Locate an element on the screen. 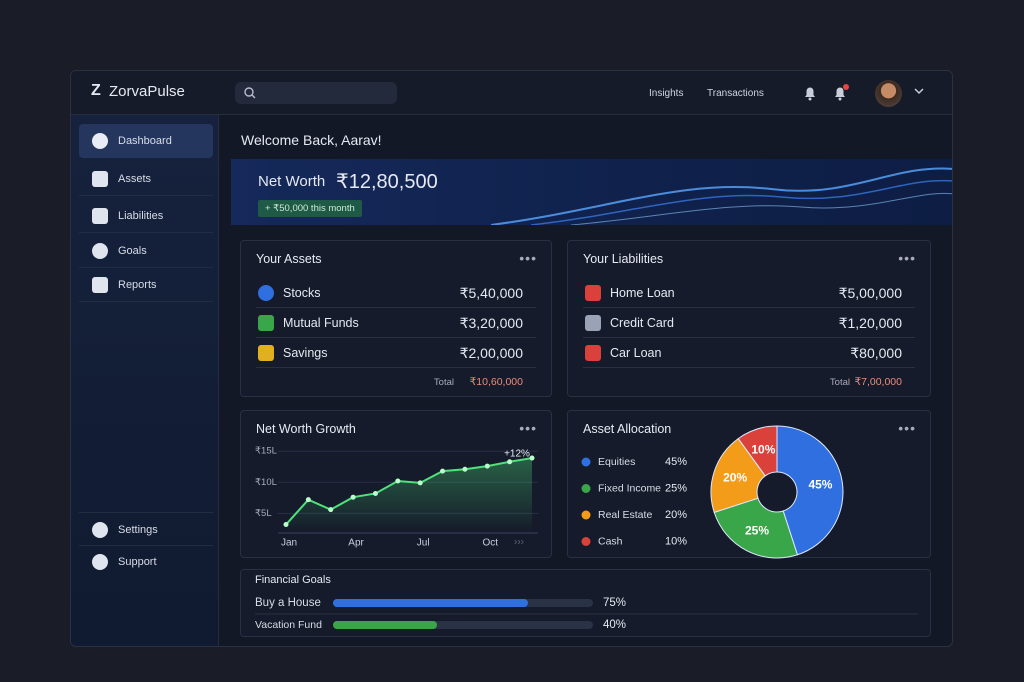  legend-value: 20% is located at coordinates (676, 515).